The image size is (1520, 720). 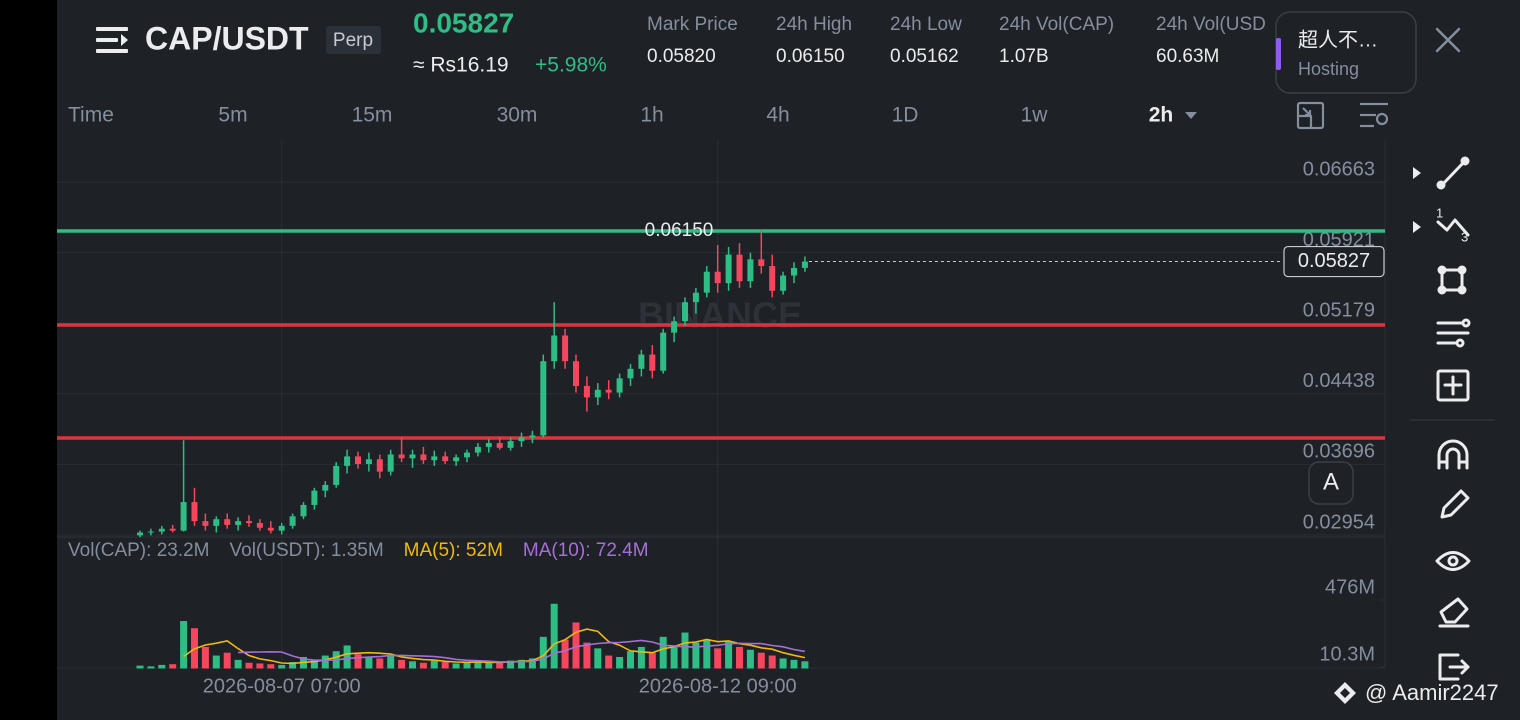 What do you see at coordinates (1191, 115) in the screenshot?
I see `interval-caret` at bounding box center [1191, 115].